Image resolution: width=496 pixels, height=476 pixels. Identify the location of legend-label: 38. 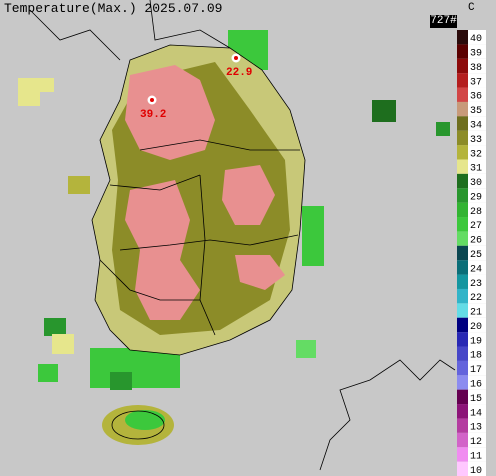
(476, 68).